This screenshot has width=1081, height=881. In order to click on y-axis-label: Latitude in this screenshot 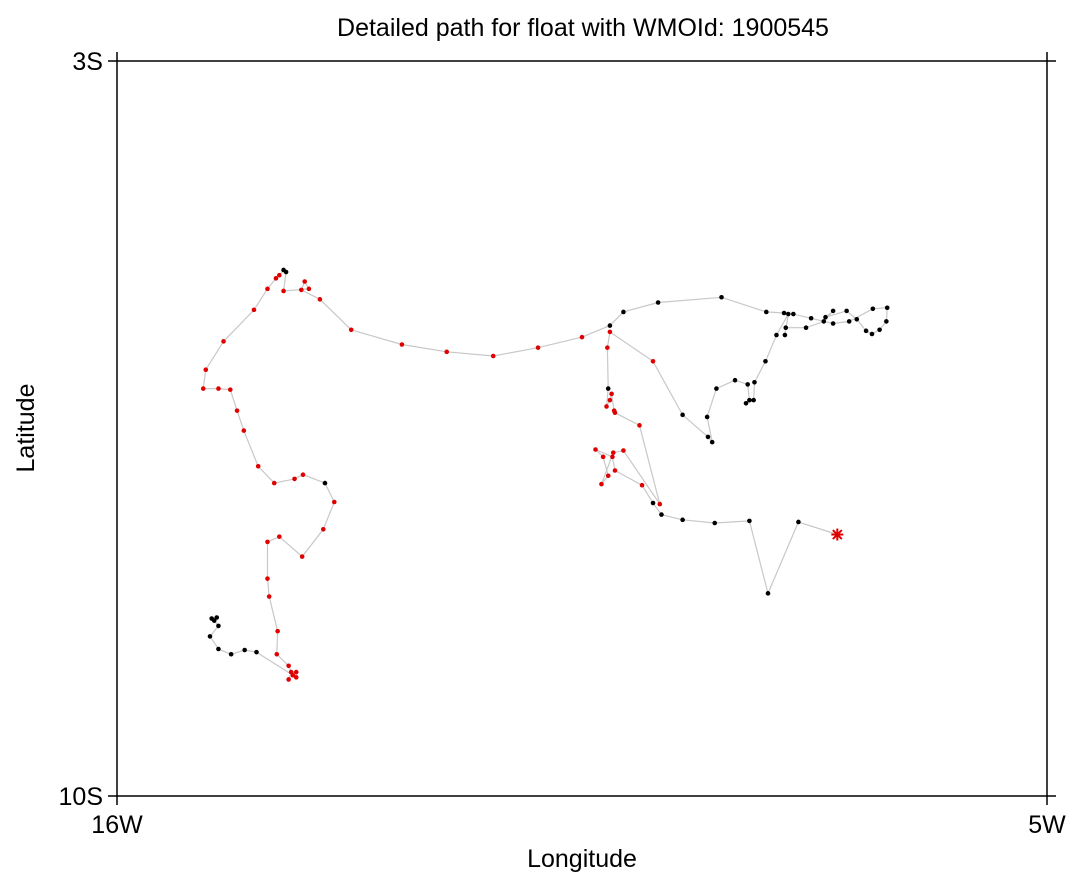, I will do `click(26, 428)`.